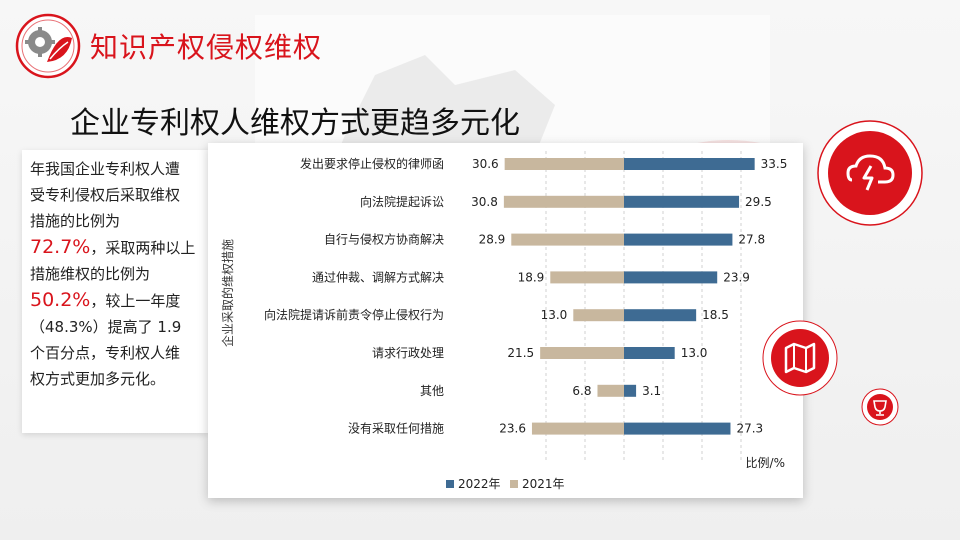  What do you see at coordinates (765, 463) in the screenshot?
I see `x-axis-title: 比例/%` at bounding box center [765, 463].